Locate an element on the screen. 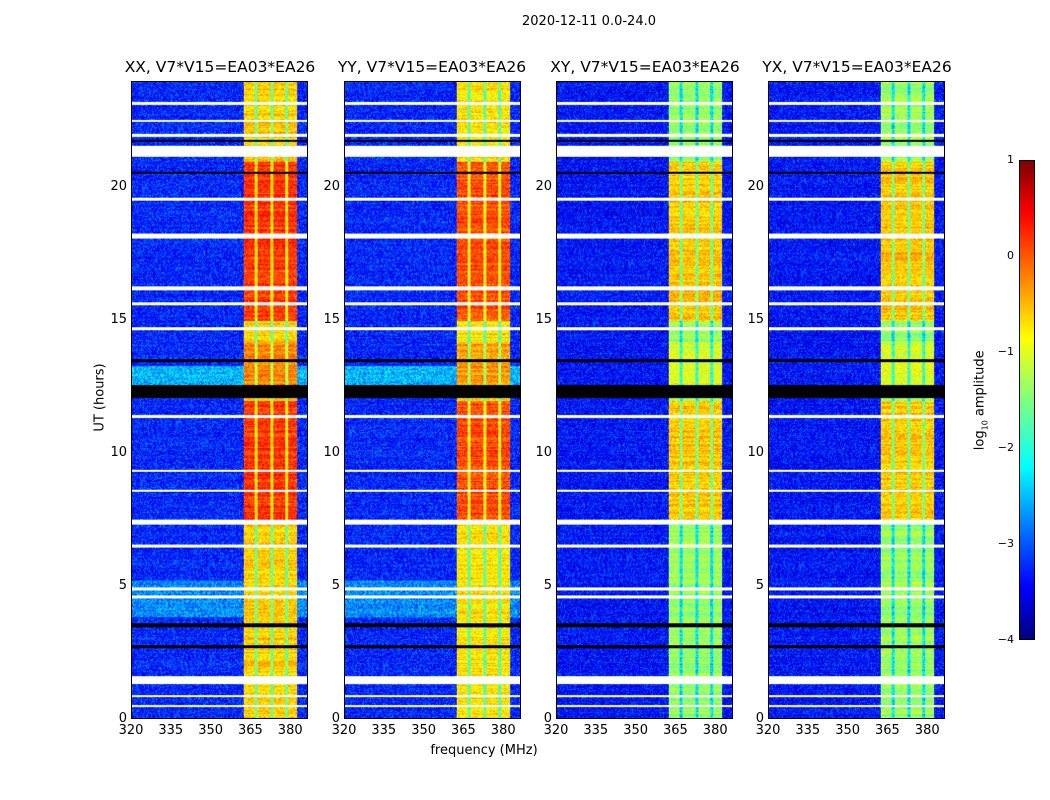 The width and height of the screenshot is (1050, 800). panel-title-yx: YX, V7*V15=EA03*EA26 is located at coordinates (857, 67).